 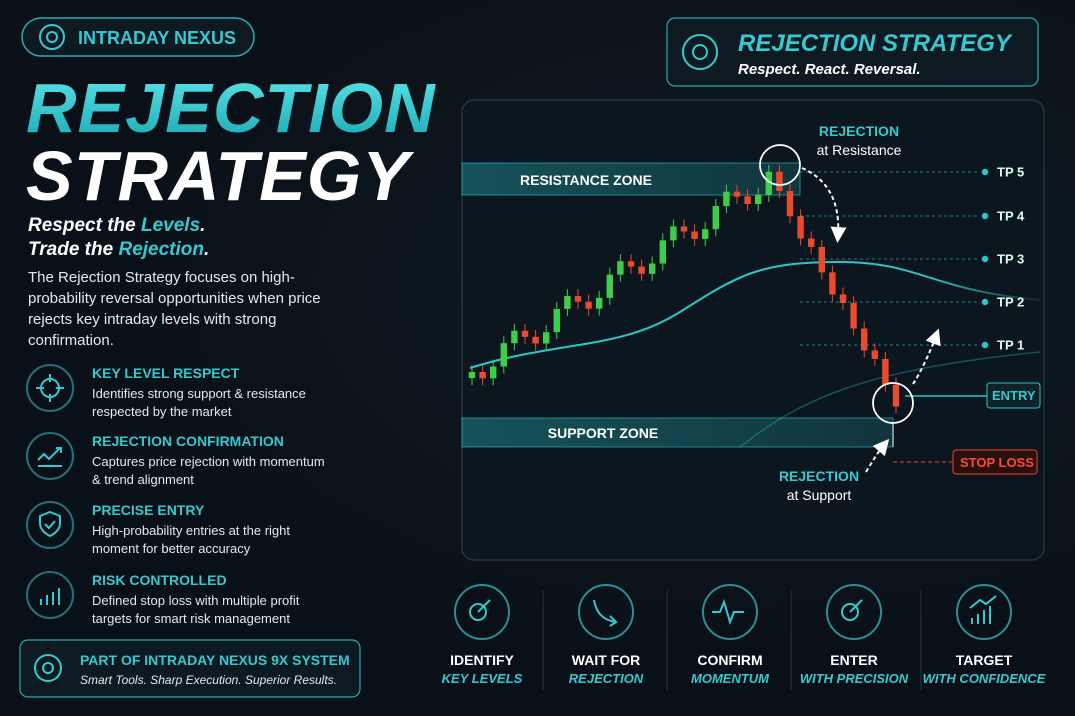 I want to click on feature-title: RISK CONTROLLED, so click(x=159, y=580).